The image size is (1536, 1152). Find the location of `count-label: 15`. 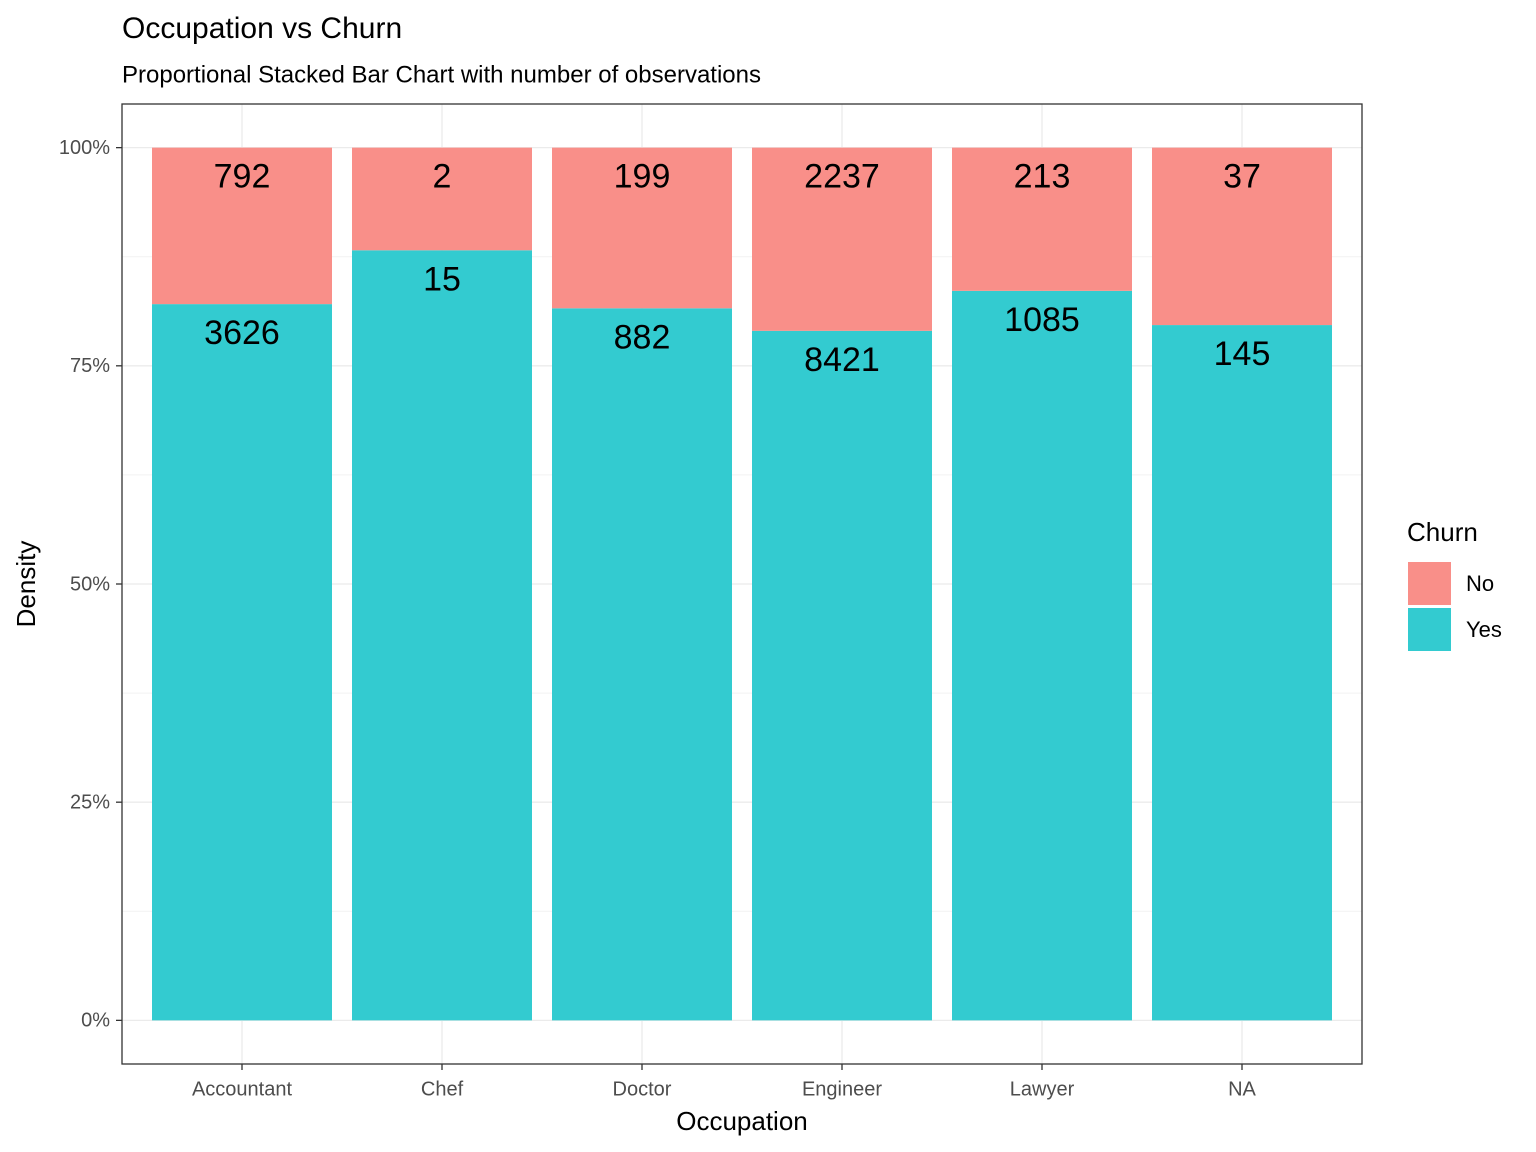

count-label: 15 is located at coordinates (442, 279).